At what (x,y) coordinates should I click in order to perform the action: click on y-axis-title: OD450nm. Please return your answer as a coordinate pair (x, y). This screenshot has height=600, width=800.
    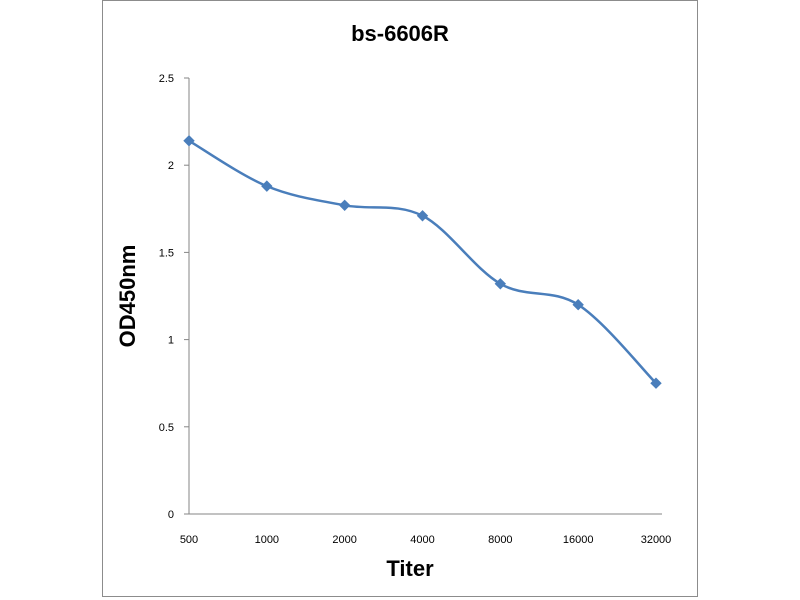
    Looking at the image, I should click on (127, 296).